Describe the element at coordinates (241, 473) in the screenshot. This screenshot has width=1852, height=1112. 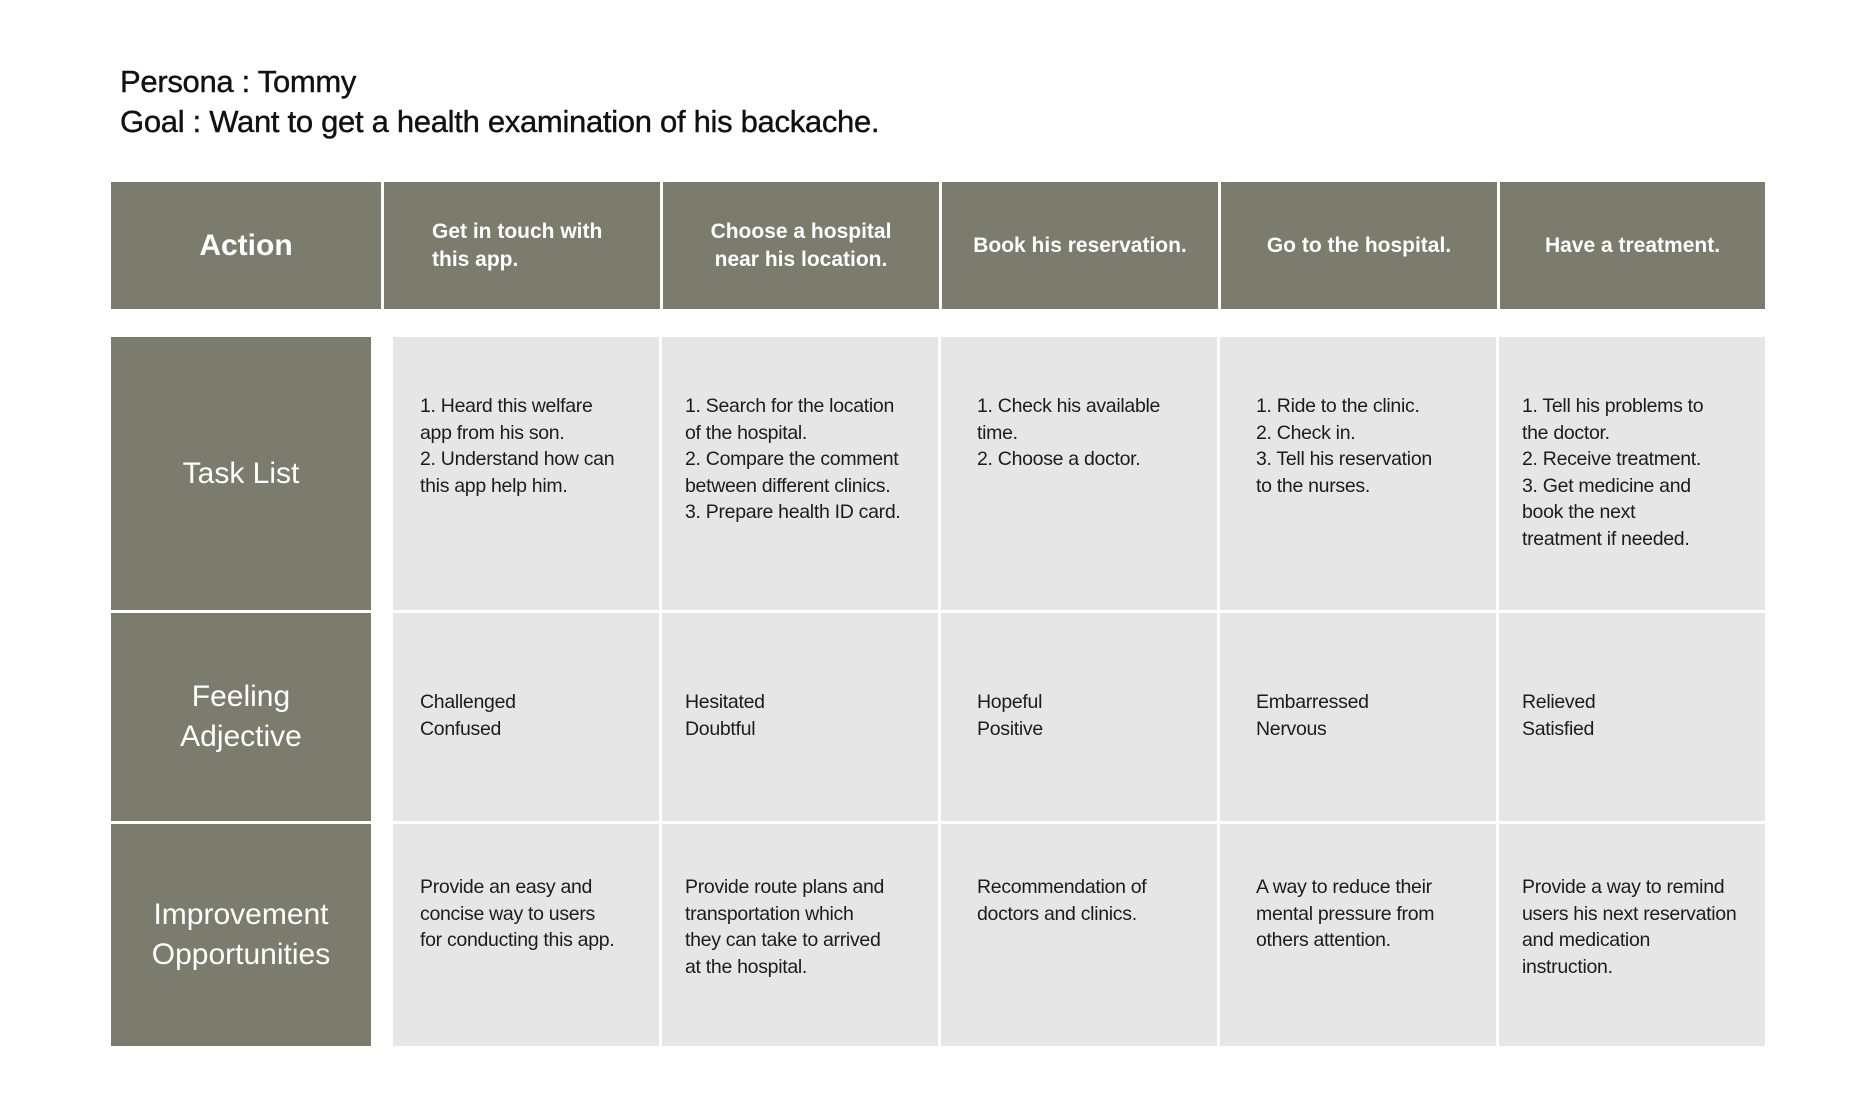
I see `row-label-task-list: Task List` at that location.